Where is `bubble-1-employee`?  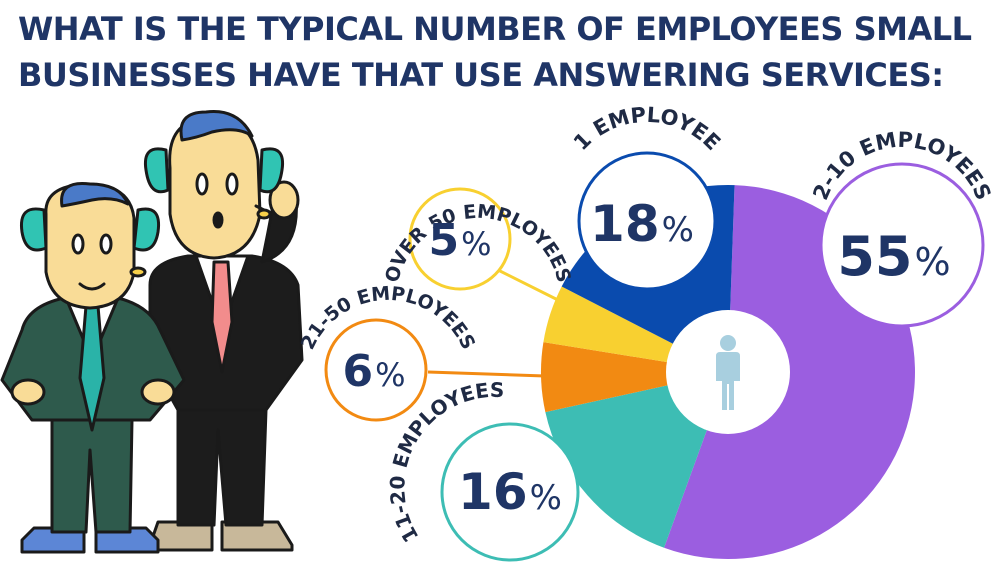
bubble-1-employee is located at coordinates (647, 221).